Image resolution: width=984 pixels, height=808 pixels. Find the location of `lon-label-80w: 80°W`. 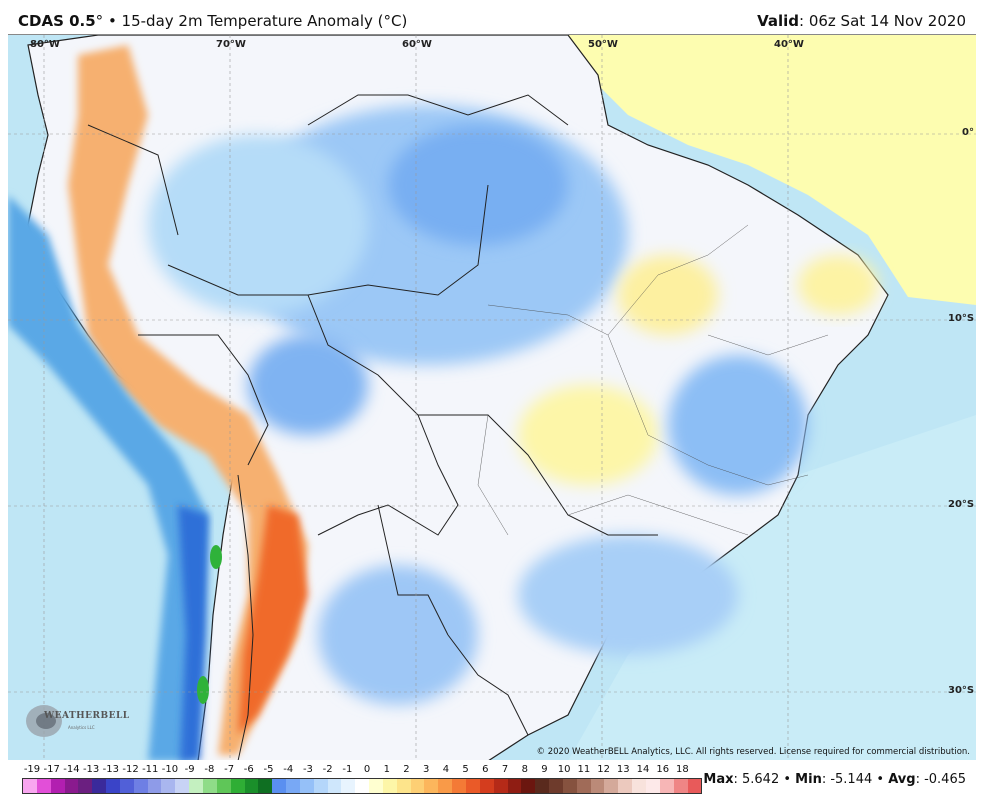

lon-label-80w: 80°W is located at coordinates (45, 44).